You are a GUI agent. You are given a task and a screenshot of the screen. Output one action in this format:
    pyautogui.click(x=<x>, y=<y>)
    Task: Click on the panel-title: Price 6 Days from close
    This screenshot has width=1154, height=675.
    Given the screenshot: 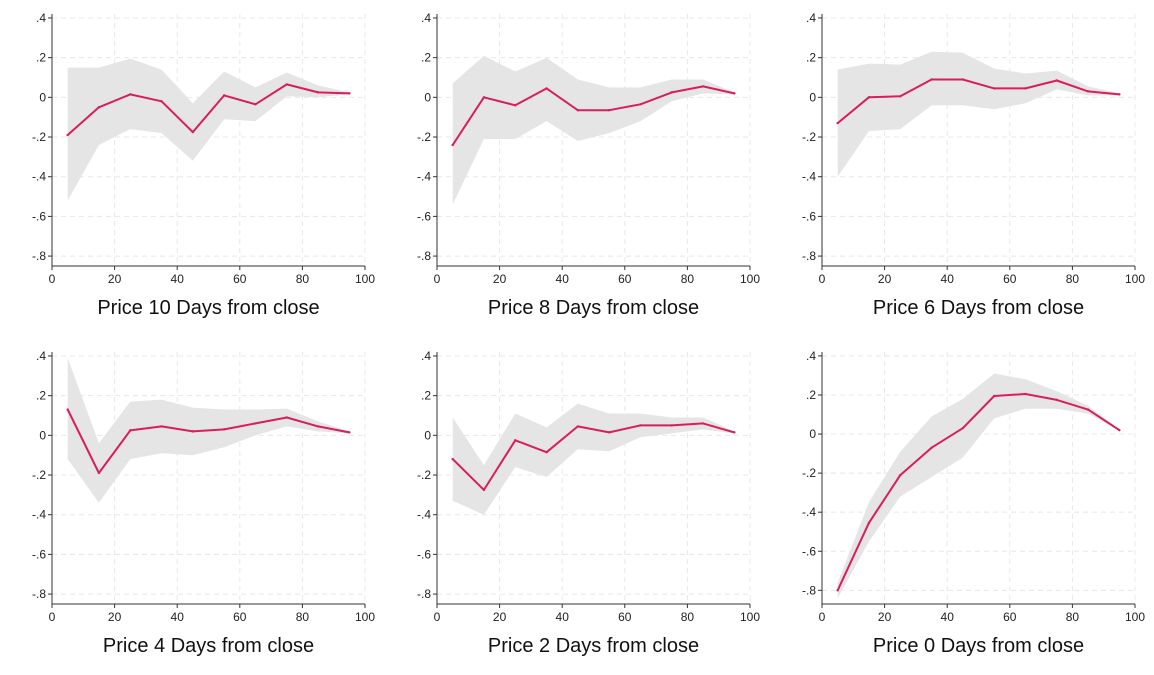 What is the action you would take?
    pyautogui.click(x=978, y=308)
    